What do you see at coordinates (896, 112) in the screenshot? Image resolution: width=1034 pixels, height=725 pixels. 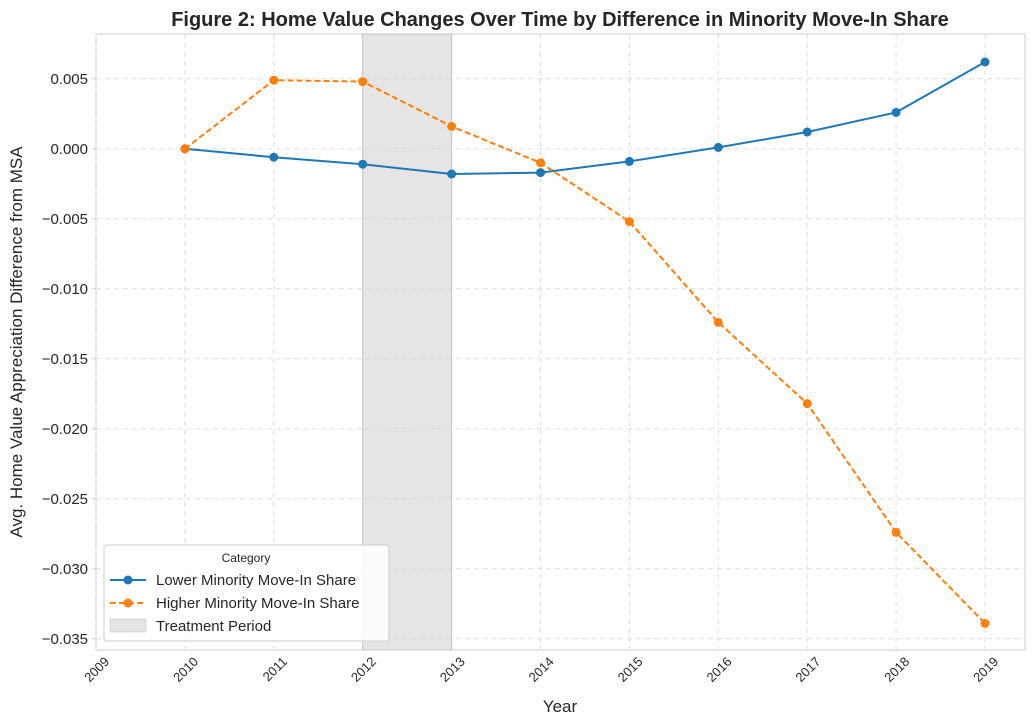 I see `data-point-s0-2018` at bounding box center [896, 112].